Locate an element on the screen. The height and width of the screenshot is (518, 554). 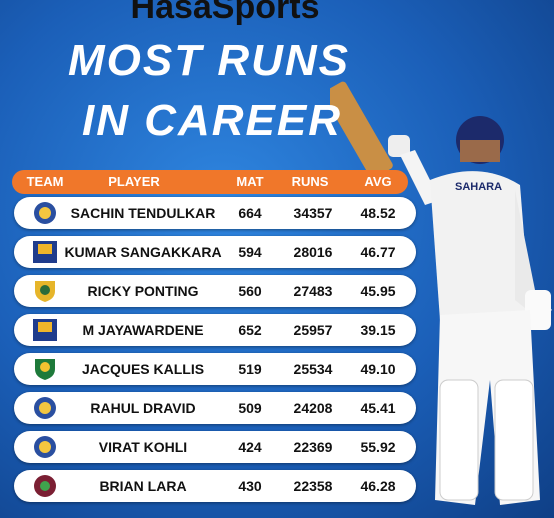
average: 49.10 is located at coordinates (378, 369).